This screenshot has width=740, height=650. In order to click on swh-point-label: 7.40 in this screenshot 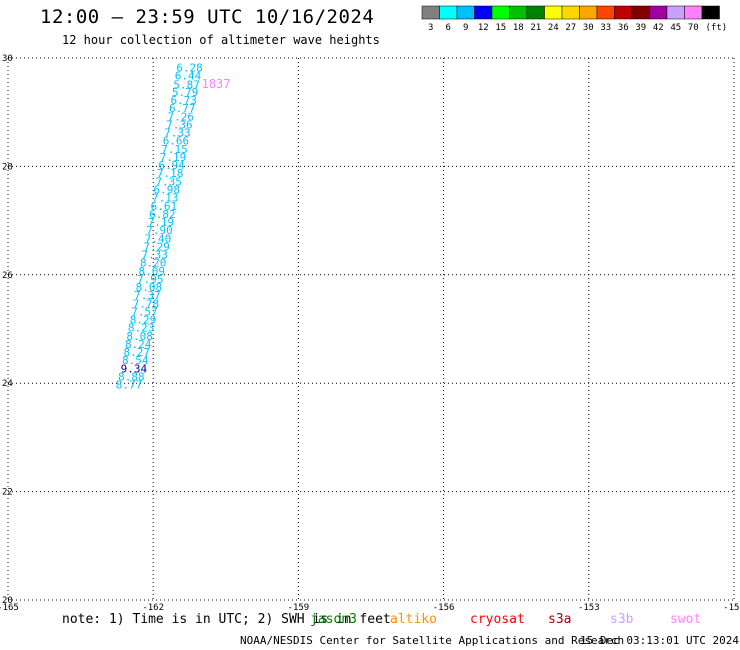, I will do `click(158, 238)`.